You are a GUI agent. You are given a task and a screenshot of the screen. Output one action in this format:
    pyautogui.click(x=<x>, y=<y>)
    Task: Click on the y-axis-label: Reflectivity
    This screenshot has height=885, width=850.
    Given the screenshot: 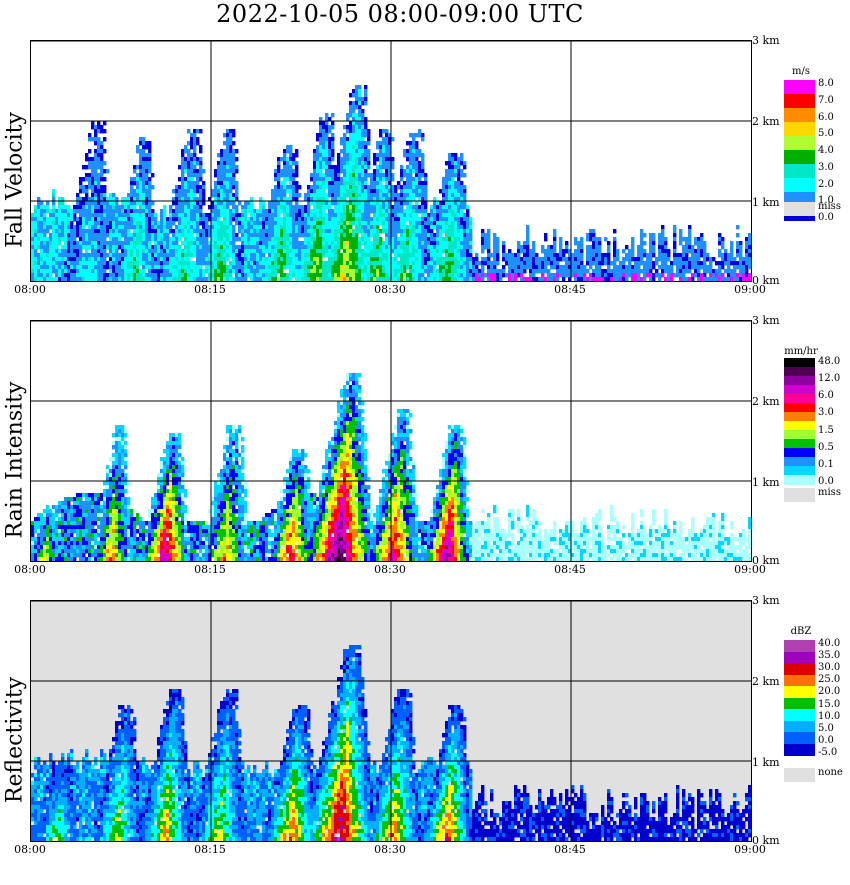 What is the action you would take?
    pyautogui.click(x=15, y=740)
    